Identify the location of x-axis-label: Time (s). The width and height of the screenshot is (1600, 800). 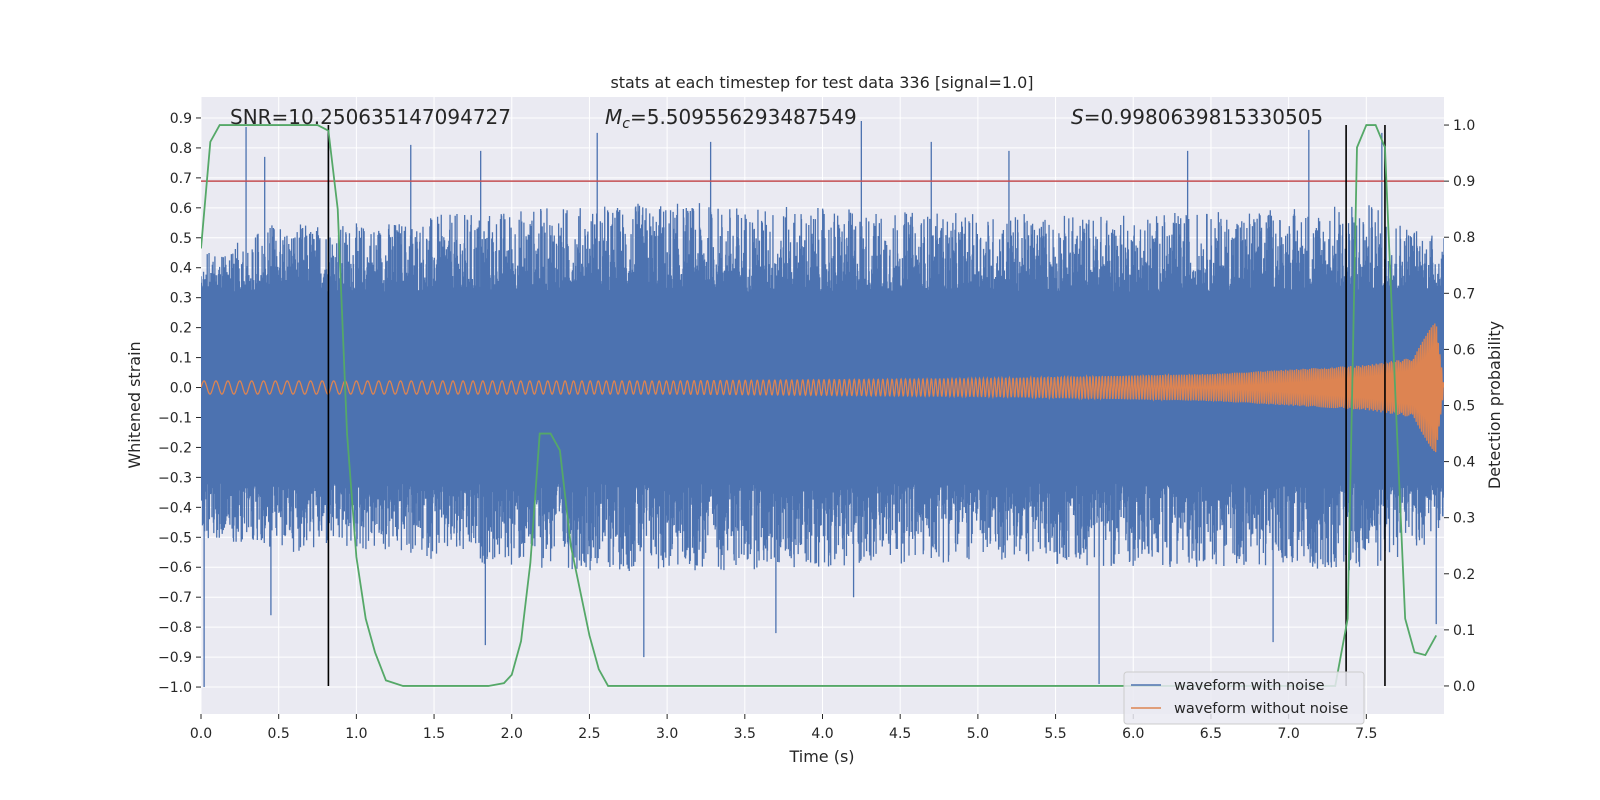
(821, 756).